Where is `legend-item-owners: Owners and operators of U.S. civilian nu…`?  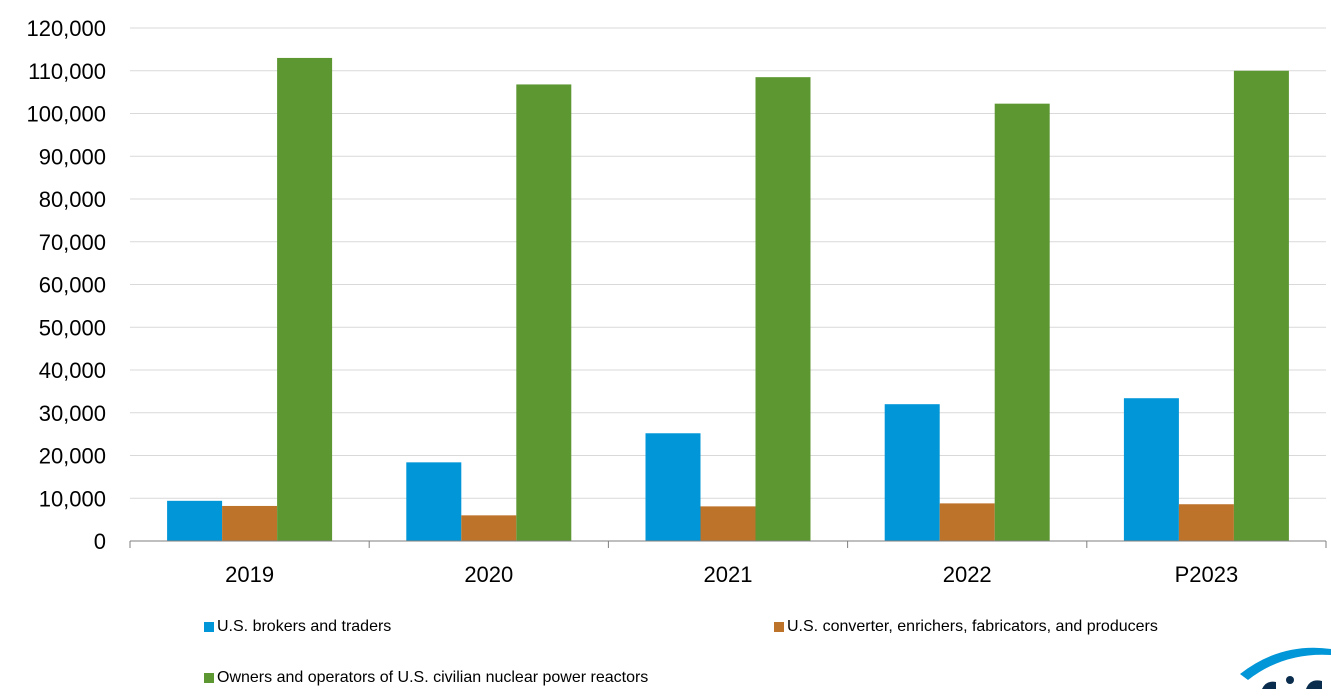 legend-item-owners: Owners and operators of U.S. civilian nu… is located at coordinates (426, 678).